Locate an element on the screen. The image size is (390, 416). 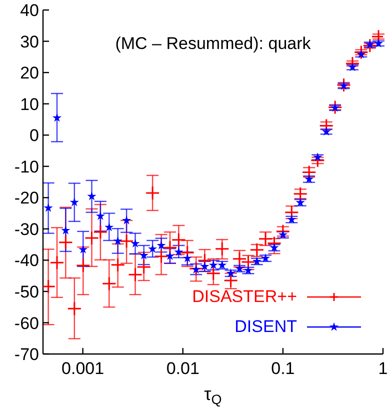
y-tick-label: 30 is located at coordinates (29, 42).